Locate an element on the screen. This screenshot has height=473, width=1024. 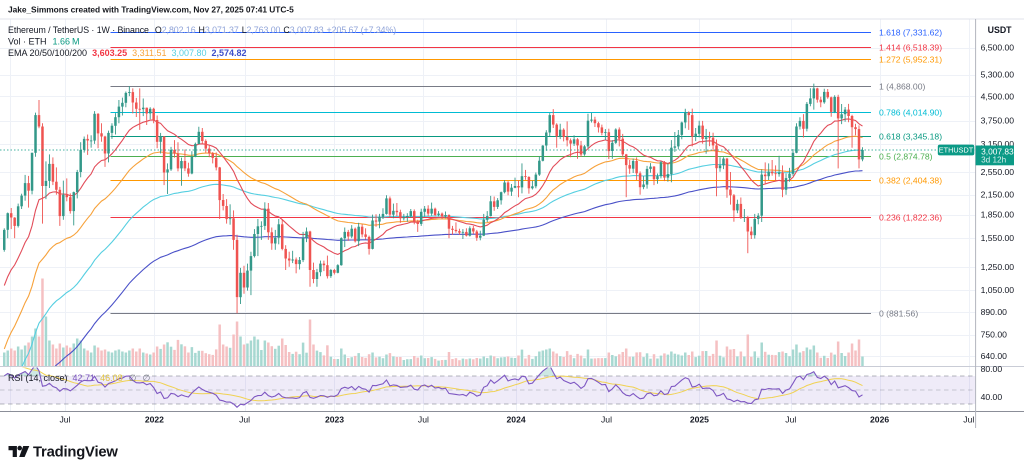
svg-text: 3,007.83 is located at coordinates (997, 151).